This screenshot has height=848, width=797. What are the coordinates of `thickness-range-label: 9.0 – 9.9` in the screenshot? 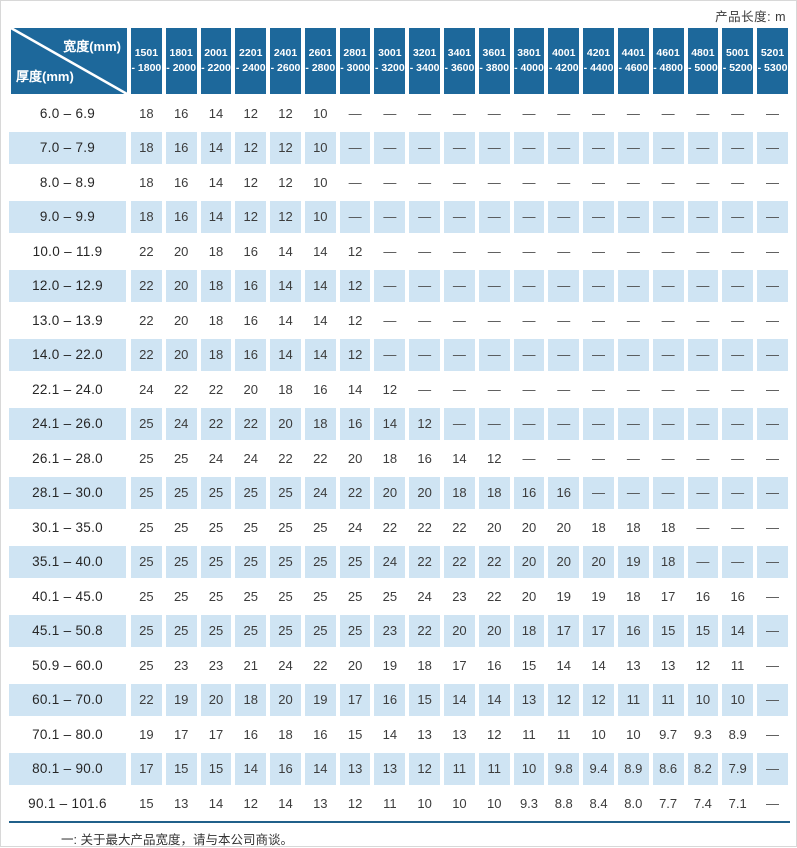 It's located at (69, 216).